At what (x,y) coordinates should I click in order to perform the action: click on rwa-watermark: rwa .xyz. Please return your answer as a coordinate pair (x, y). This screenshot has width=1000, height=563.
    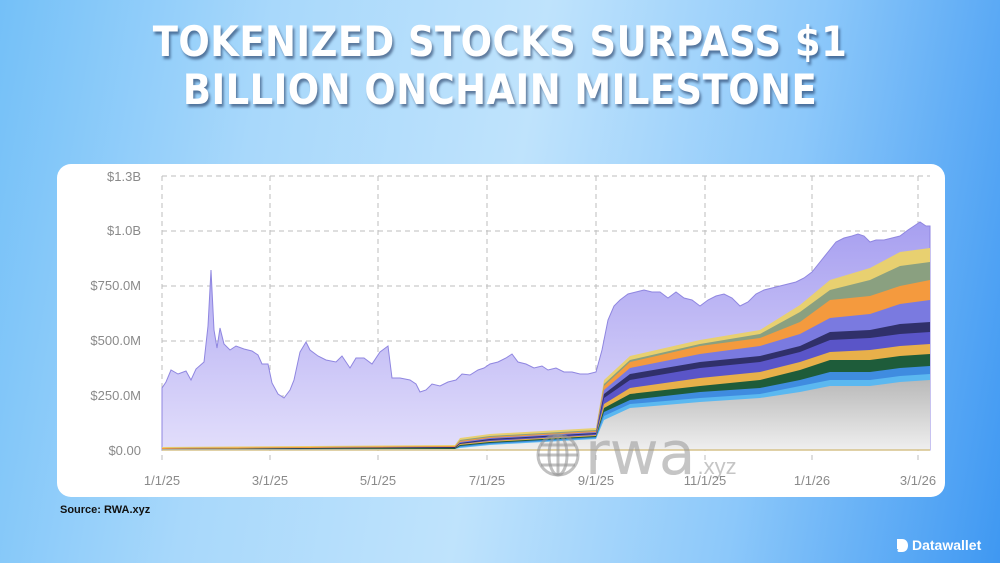
    Looking at the image, I should click on (636, 454).